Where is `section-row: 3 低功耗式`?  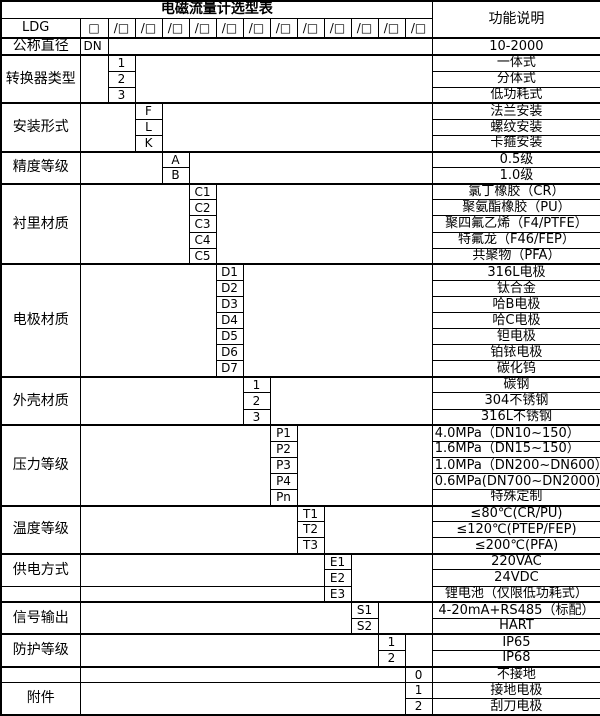
section-row: 3 低功耗式 is located at coordinates (300, 95).